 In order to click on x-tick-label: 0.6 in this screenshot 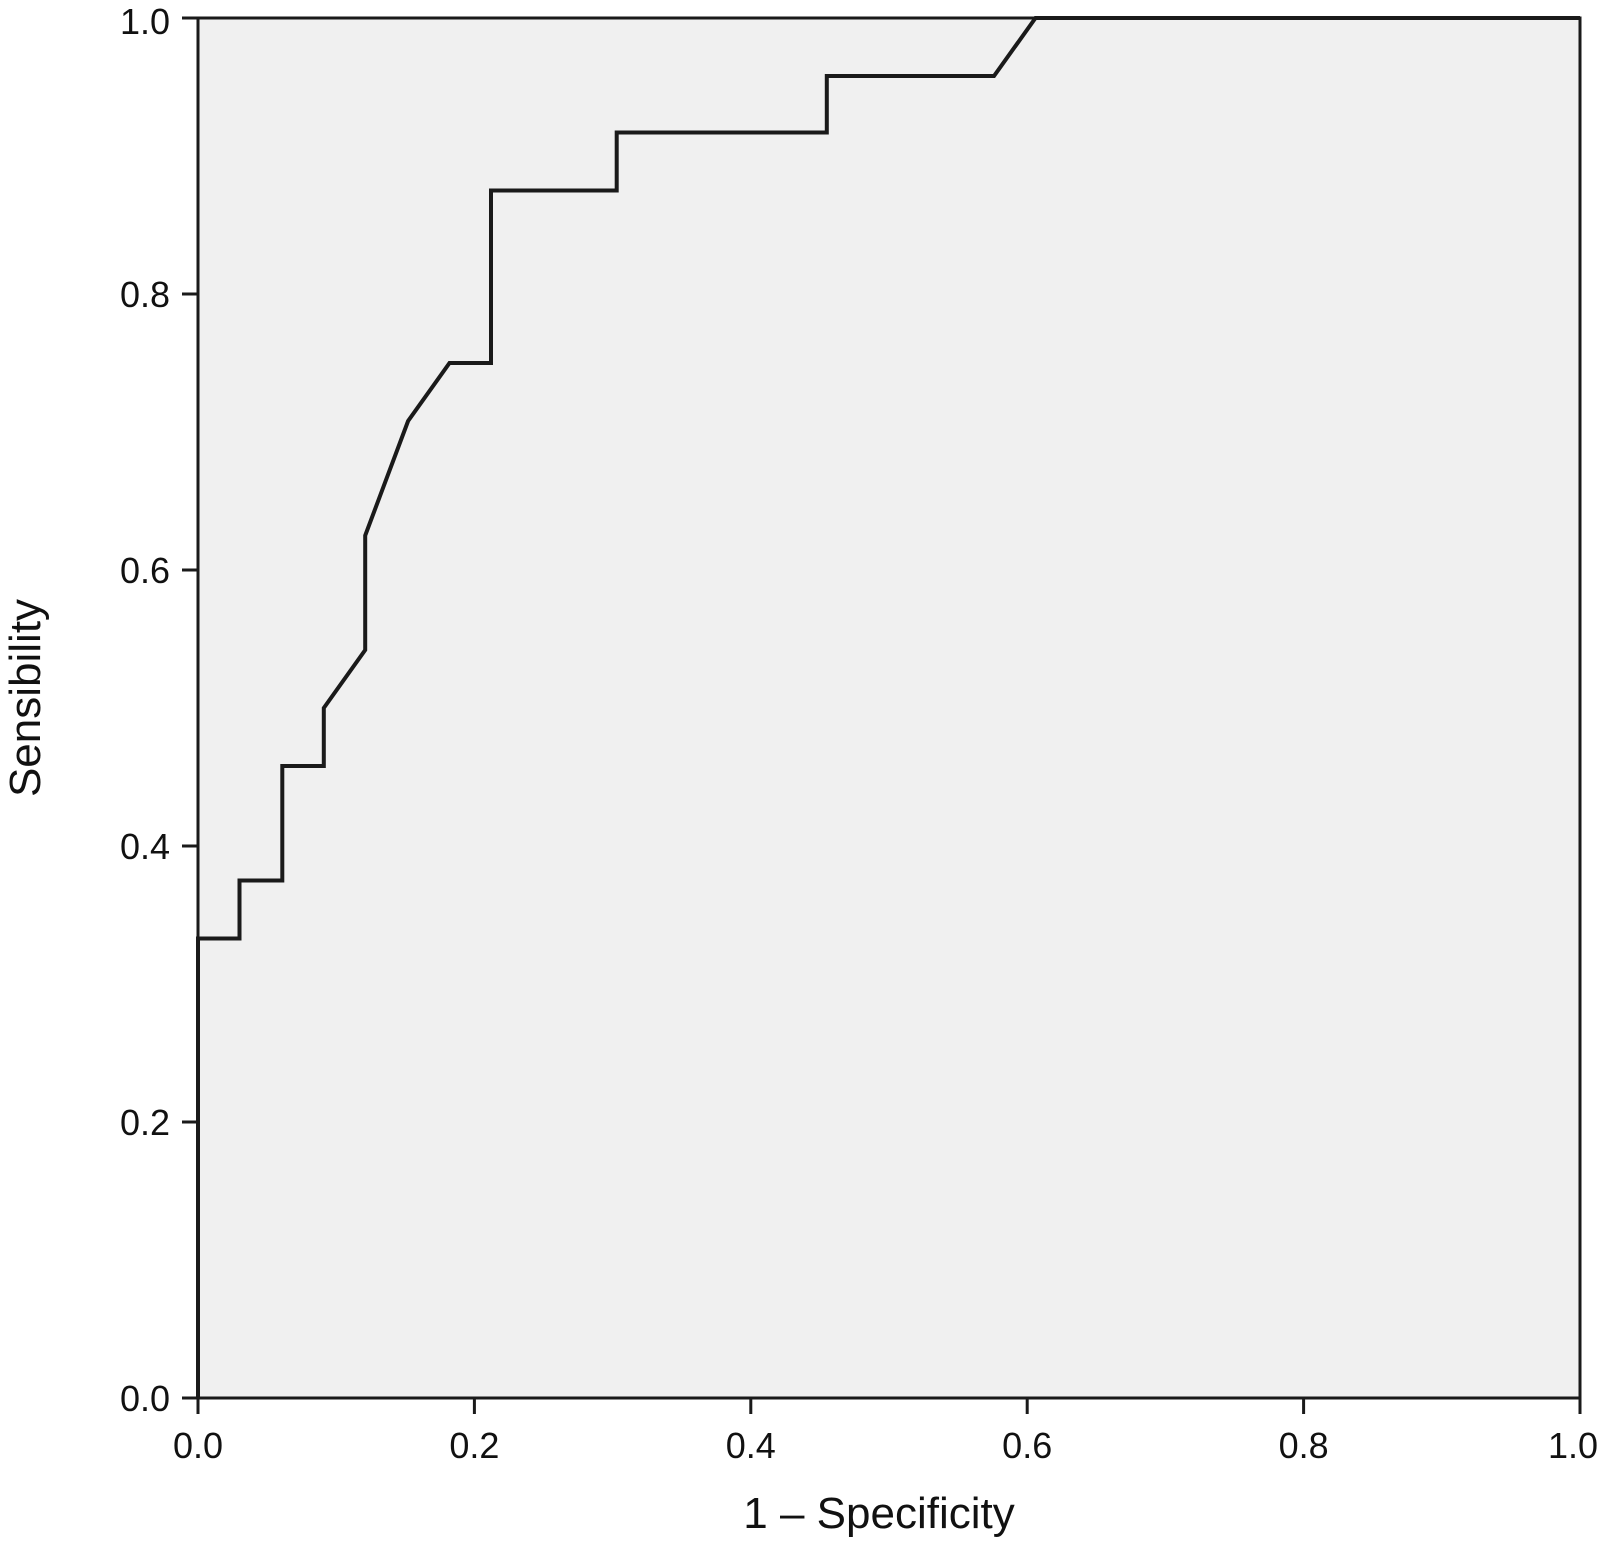, I will do `click(1027, 1445)`.